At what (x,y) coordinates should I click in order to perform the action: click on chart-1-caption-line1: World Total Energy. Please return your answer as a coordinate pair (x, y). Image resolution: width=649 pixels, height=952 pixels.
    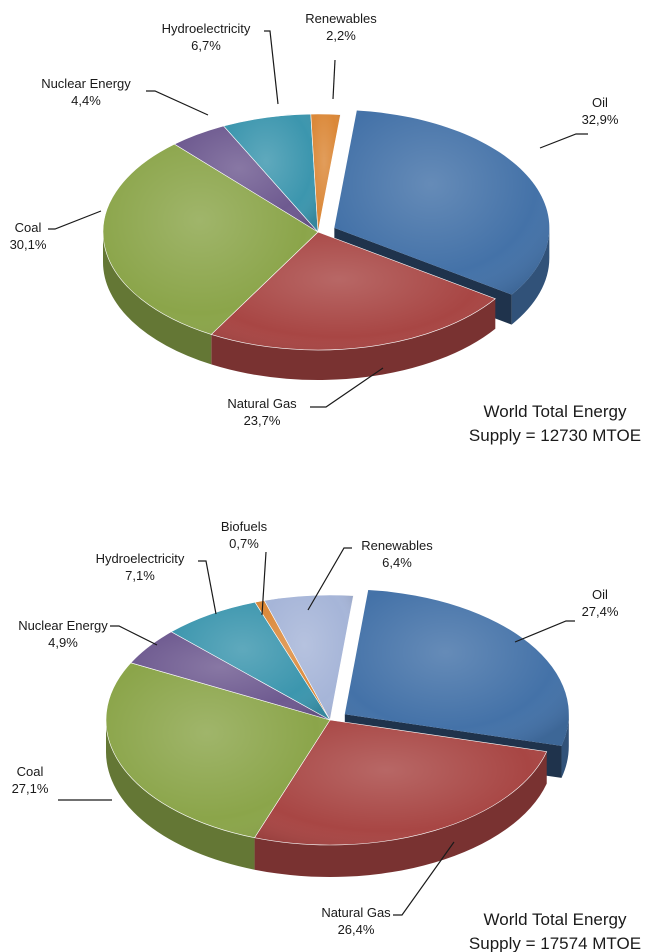
    Looking at the image, I should click on (555, 919).